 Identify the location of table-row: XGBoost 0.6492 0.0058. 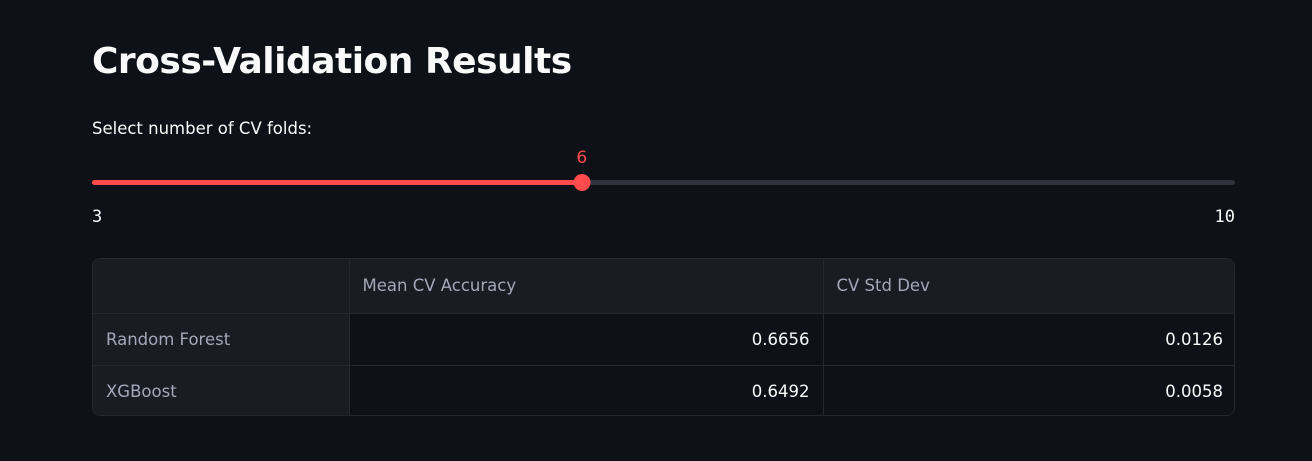
(663, 390).